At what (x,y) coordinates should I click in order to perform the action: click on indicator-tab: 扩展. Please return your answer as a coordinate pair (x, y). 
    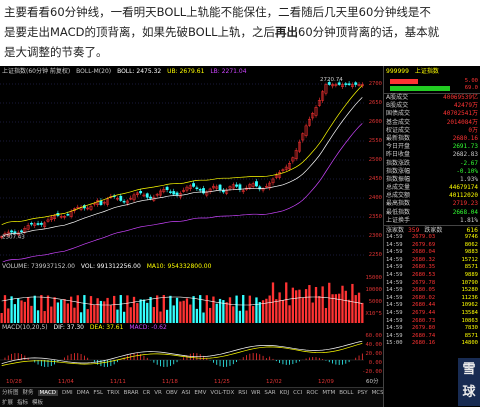
    Looking at the image, I should click on (8, 403).